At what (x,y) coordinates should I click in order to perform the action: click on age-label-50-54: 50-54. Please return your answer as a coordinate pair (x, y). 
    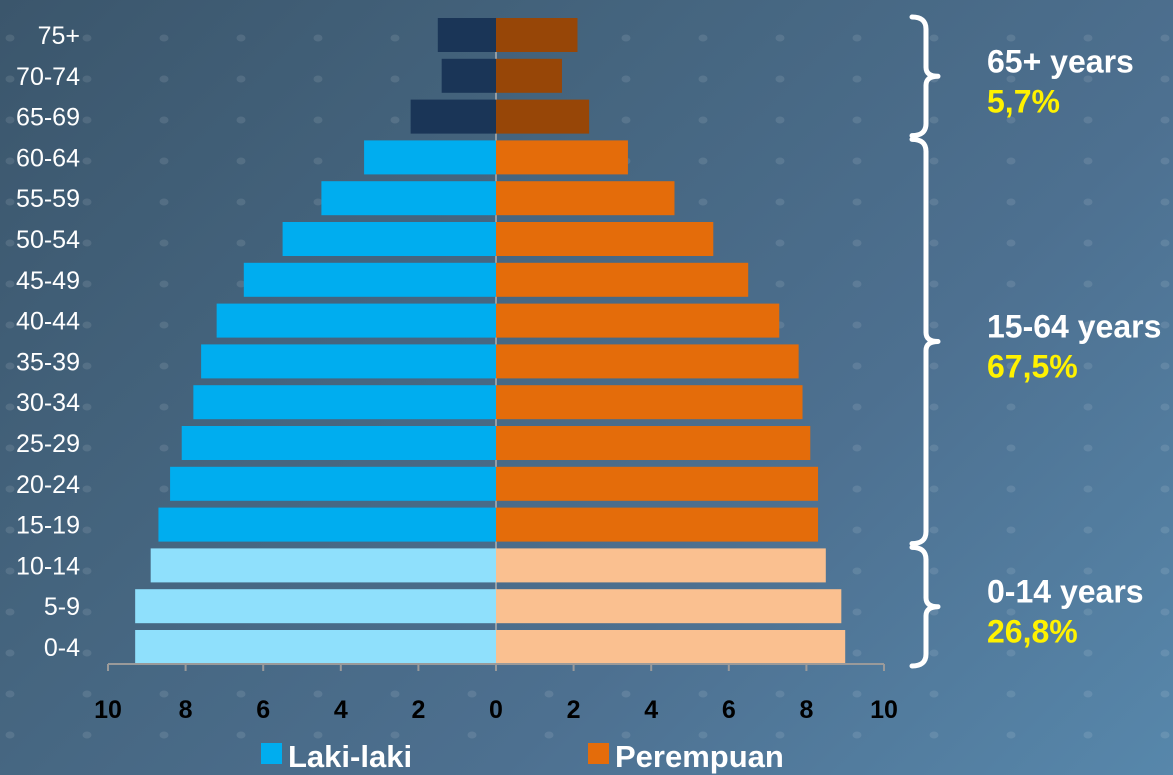
    Looking at the image, I should click on (48, 240).